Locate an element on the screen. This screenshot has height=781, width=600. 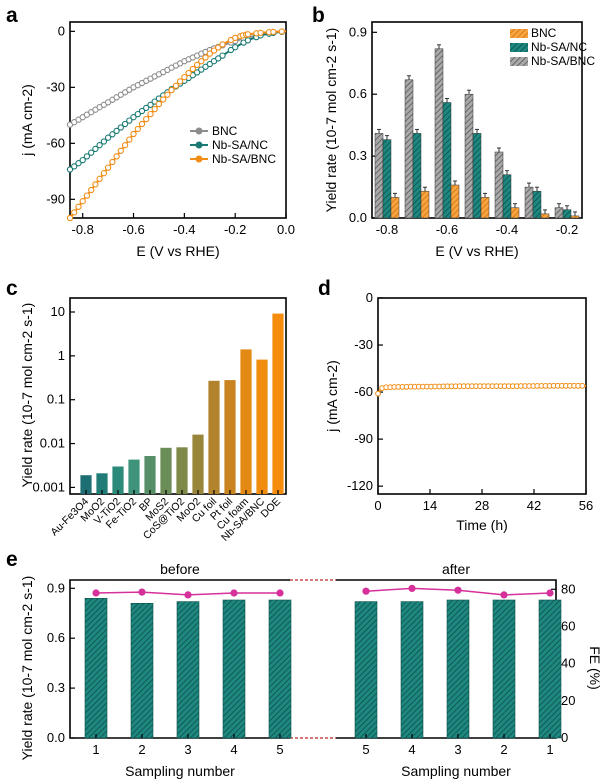
panel-a-xtick-label: 0.0 is located at coordinates (286, 229).